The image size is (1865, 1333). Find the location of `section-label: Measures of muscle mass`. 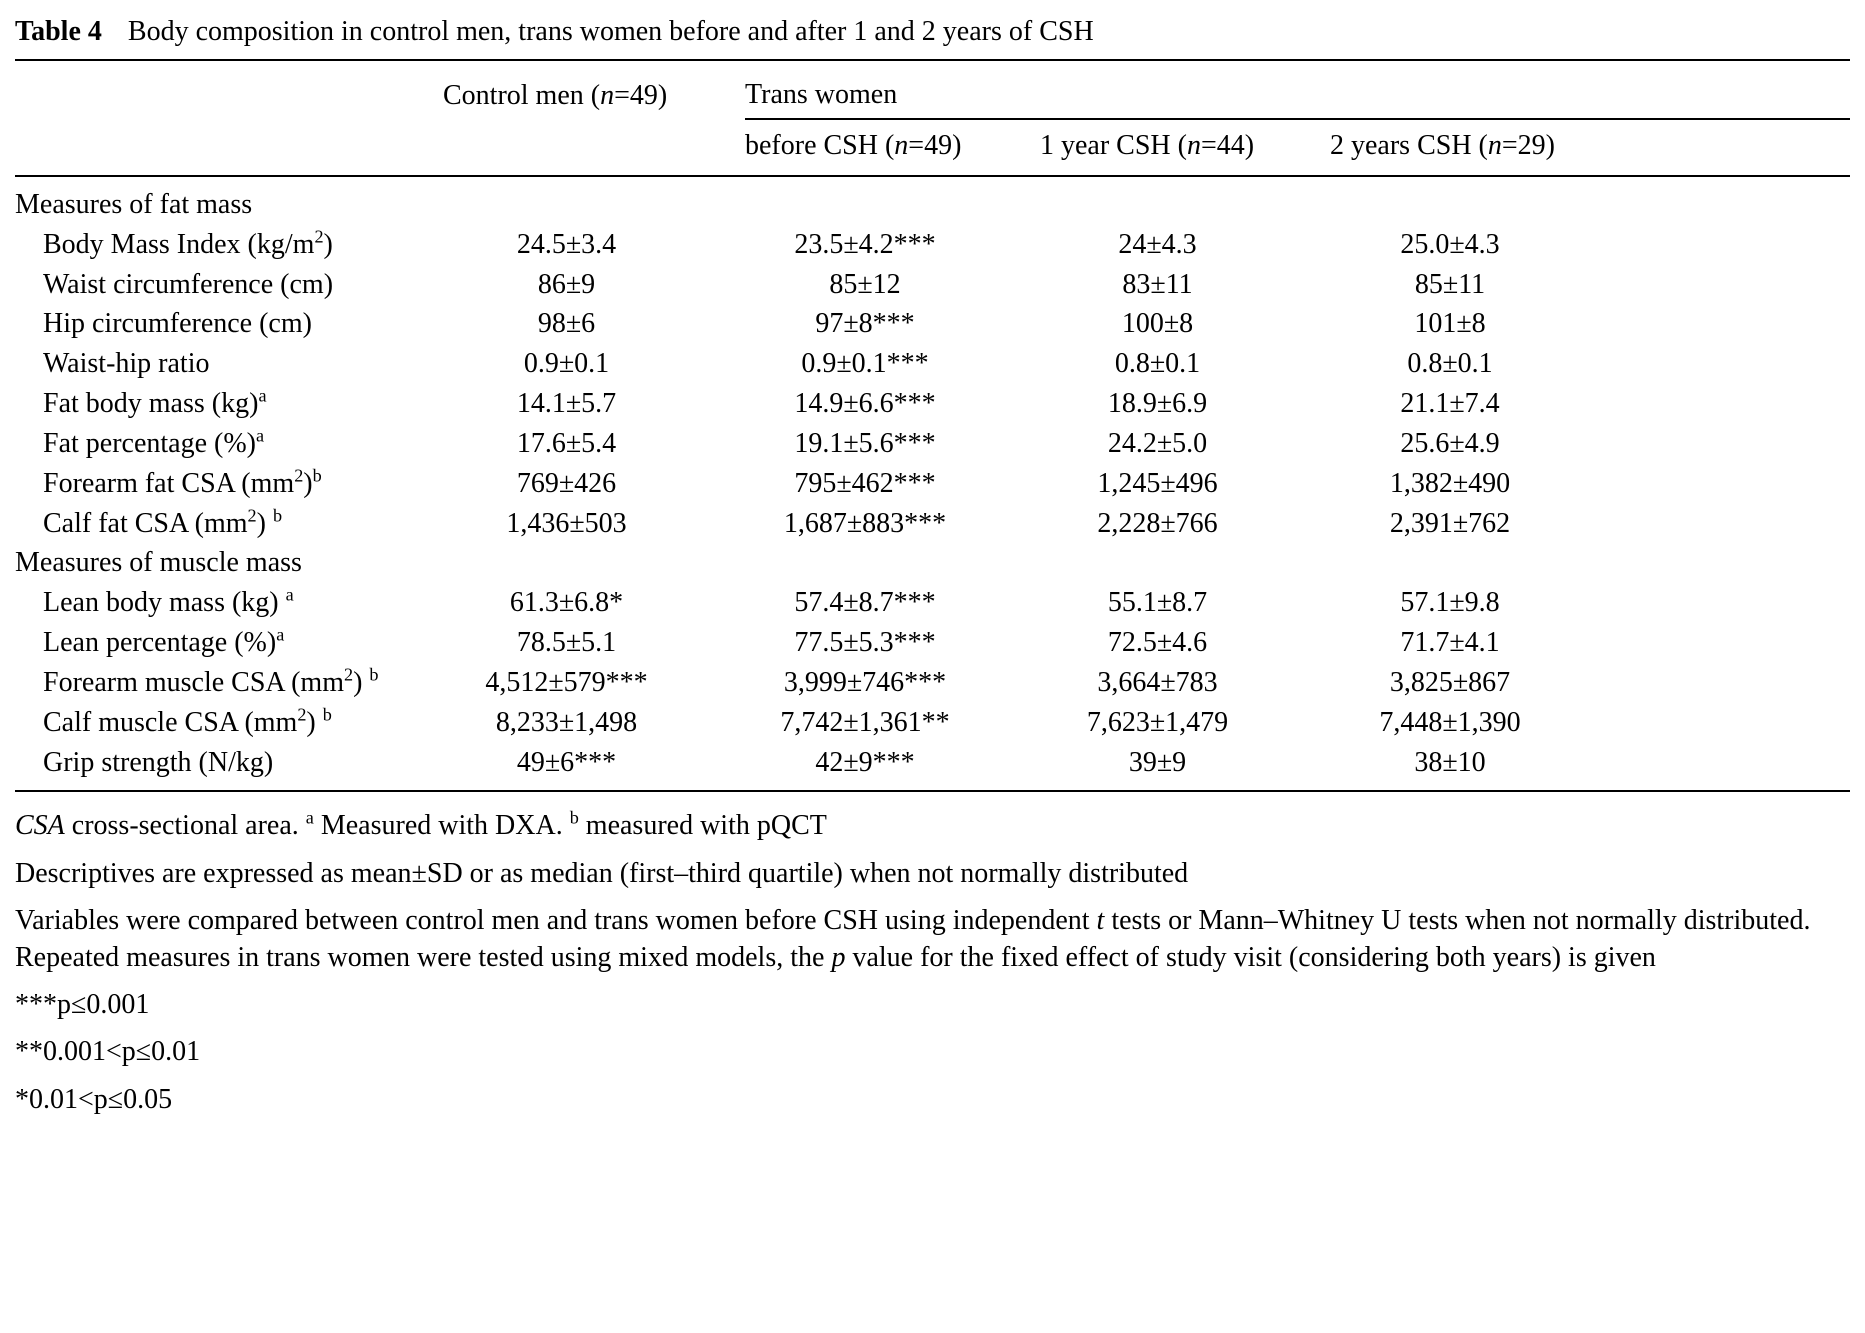

section-label: Measures of muscle mass is located at coordinates (158, 563).